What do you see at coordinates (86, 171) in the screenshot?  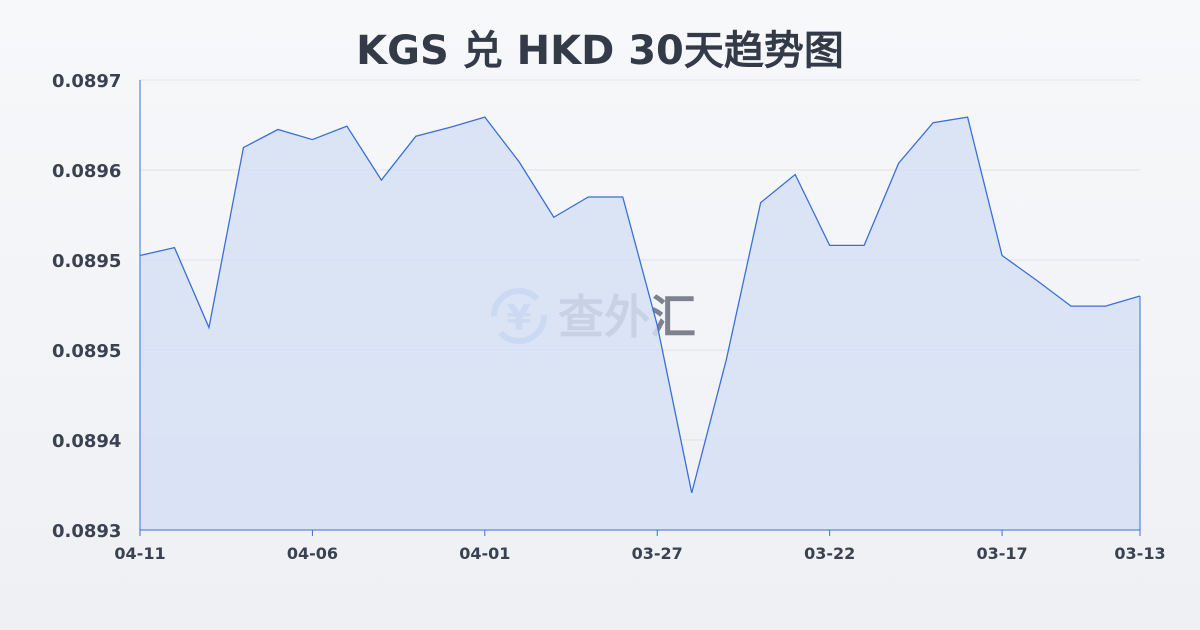 I see `y-tick-label: 0.0896` at bounding box center [86, 171].